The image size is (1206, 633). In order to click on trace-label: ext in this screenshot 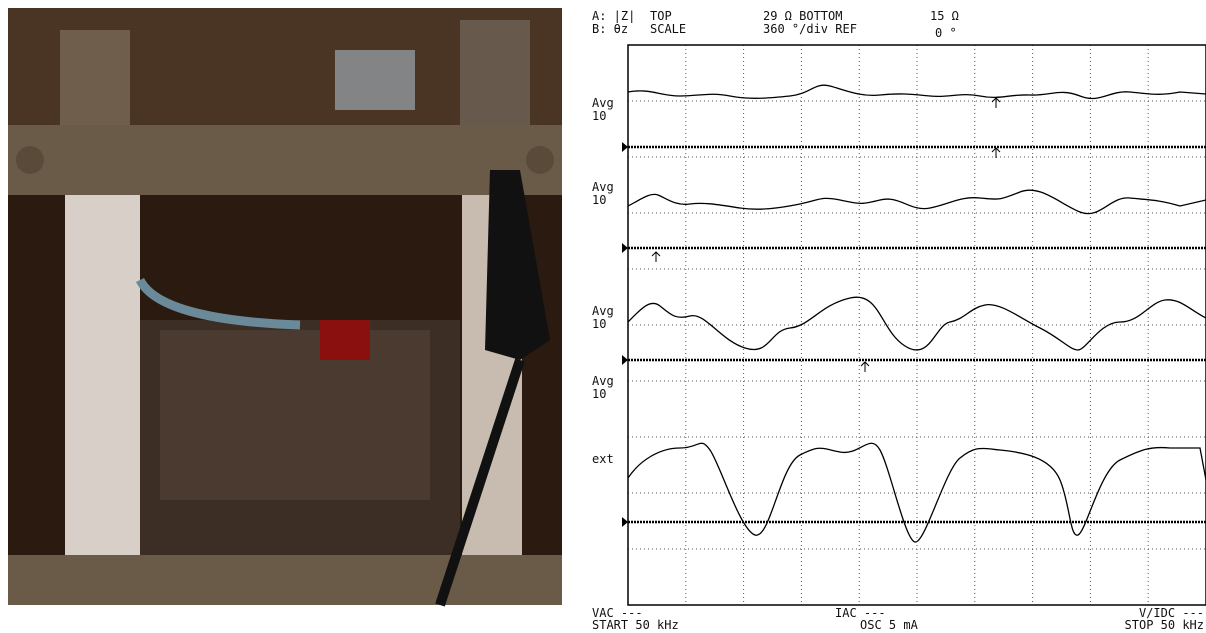, I will do `click(603, 459)`.